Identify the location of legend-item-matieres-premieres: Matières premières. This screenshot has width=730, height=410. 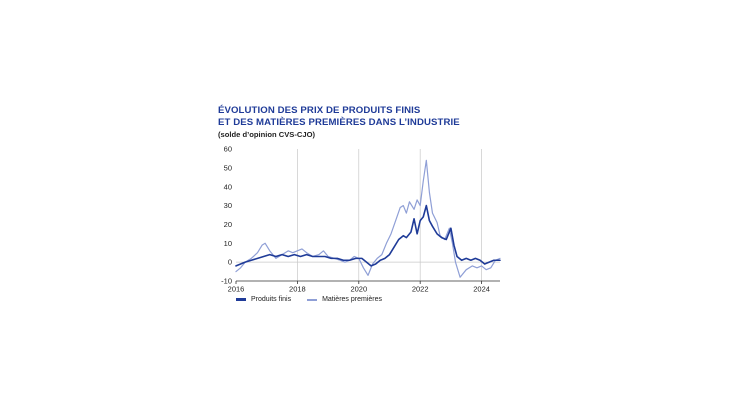
(344, 299).